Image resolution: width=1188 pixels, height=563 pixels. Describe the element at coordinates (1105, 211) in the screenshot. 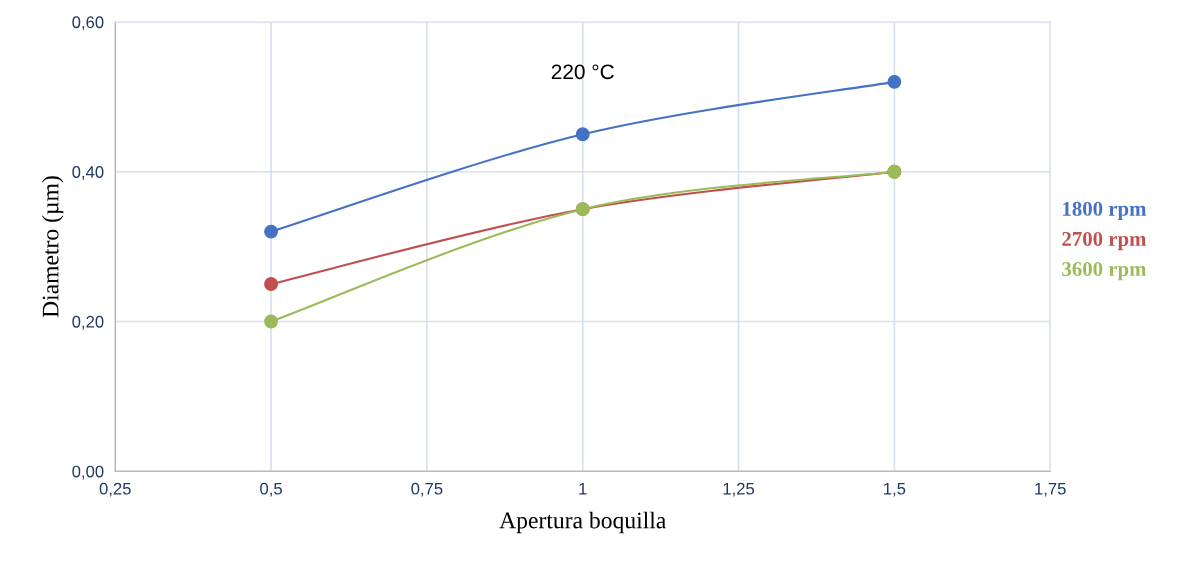

I see `text: 1800 rpm` at that location.